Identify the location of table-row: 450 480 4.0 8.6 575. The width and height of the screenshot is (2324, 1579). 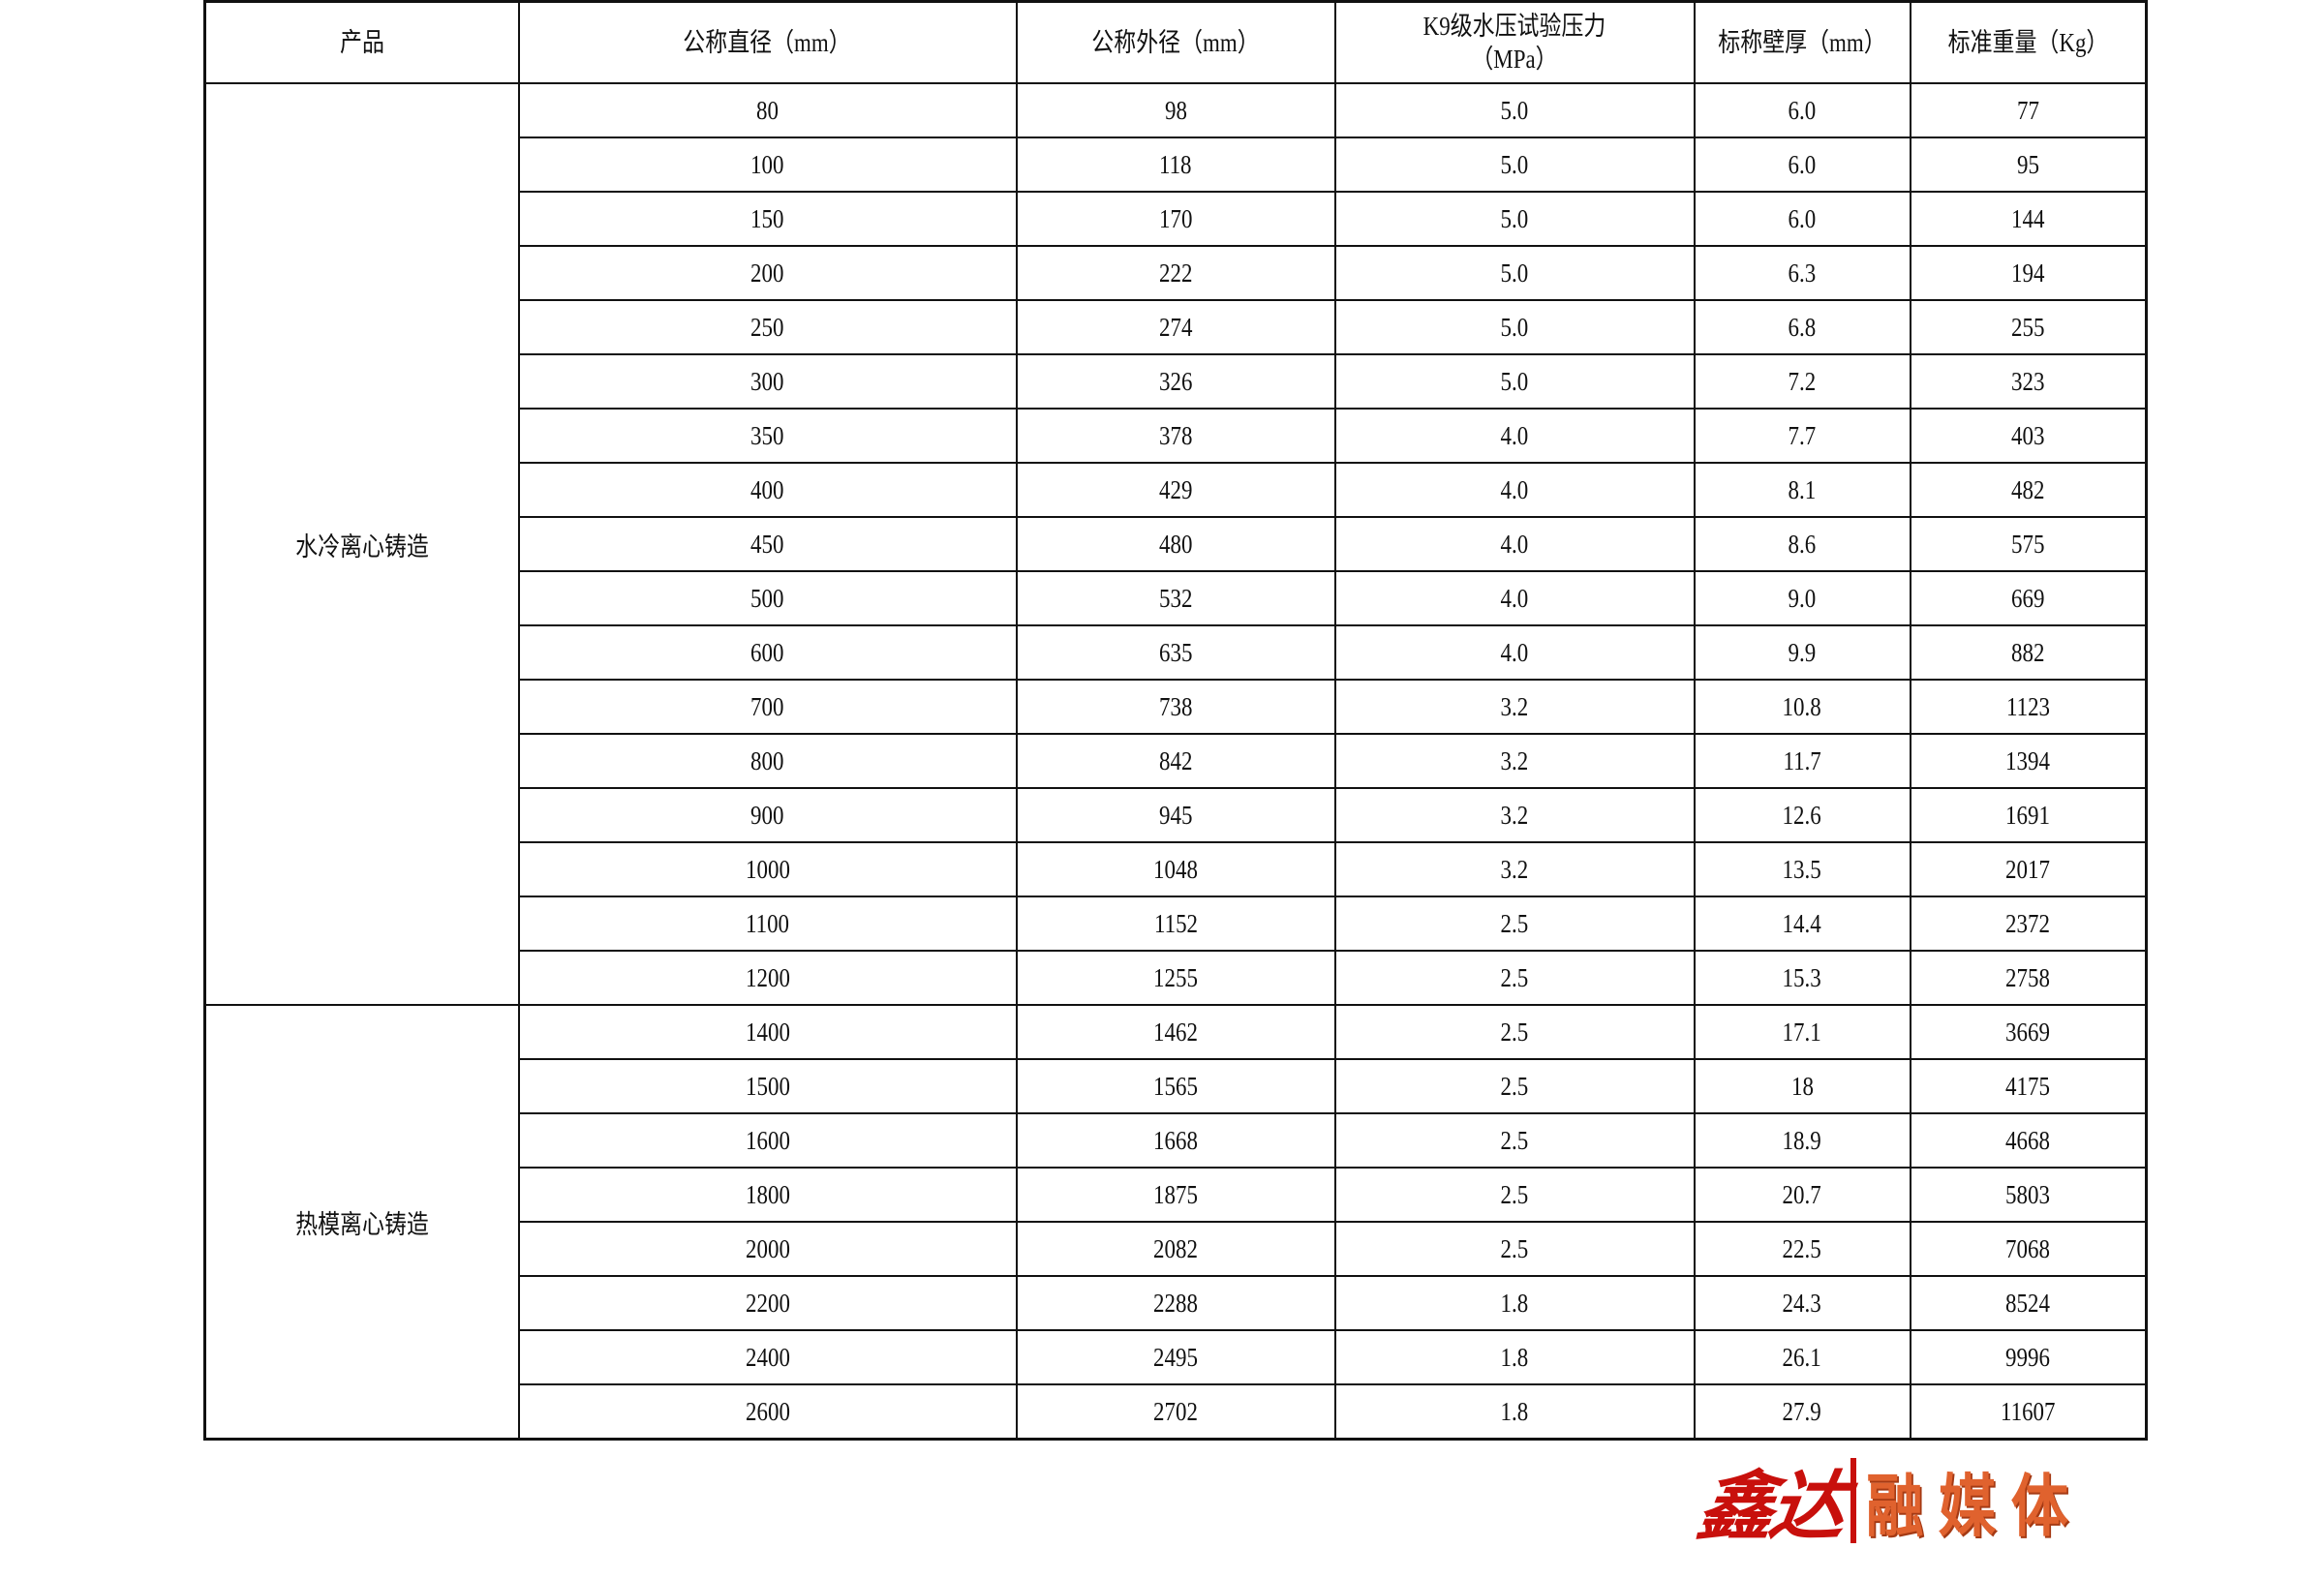
(1177, 544).